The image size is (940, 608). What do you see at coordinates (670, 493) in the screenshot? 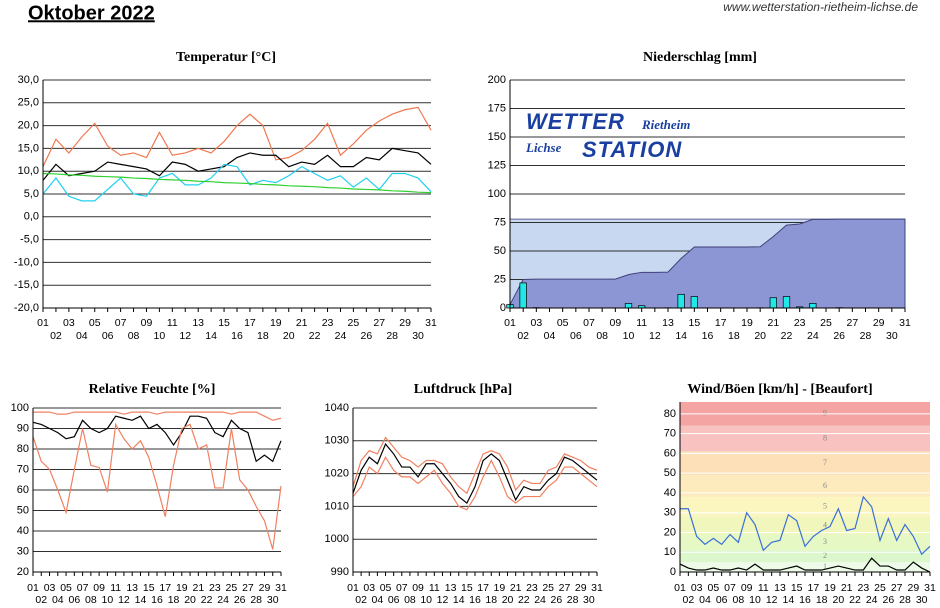
I see `y-tick-label: 40` at bounding box center [670, 493].